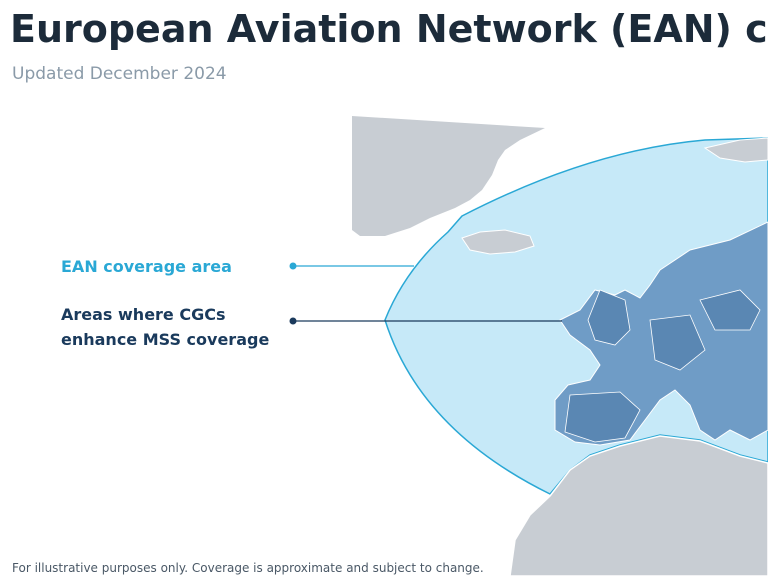  What do you see at coordinates (146, 266) in the screenshot?
I see `legend-label: EAN coverage area` at bounding box center [146, 266].